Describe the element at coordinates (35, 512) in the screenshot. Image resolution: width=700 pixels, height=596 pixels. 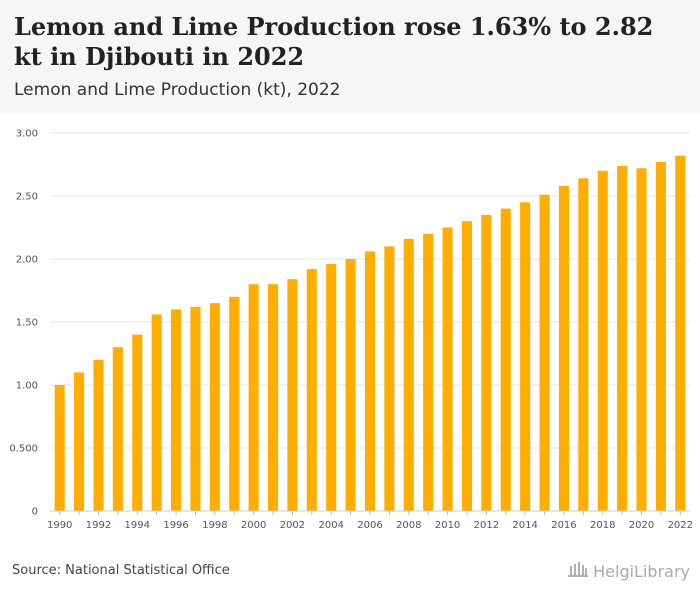
I see `y-tick-label: 0` at that location.